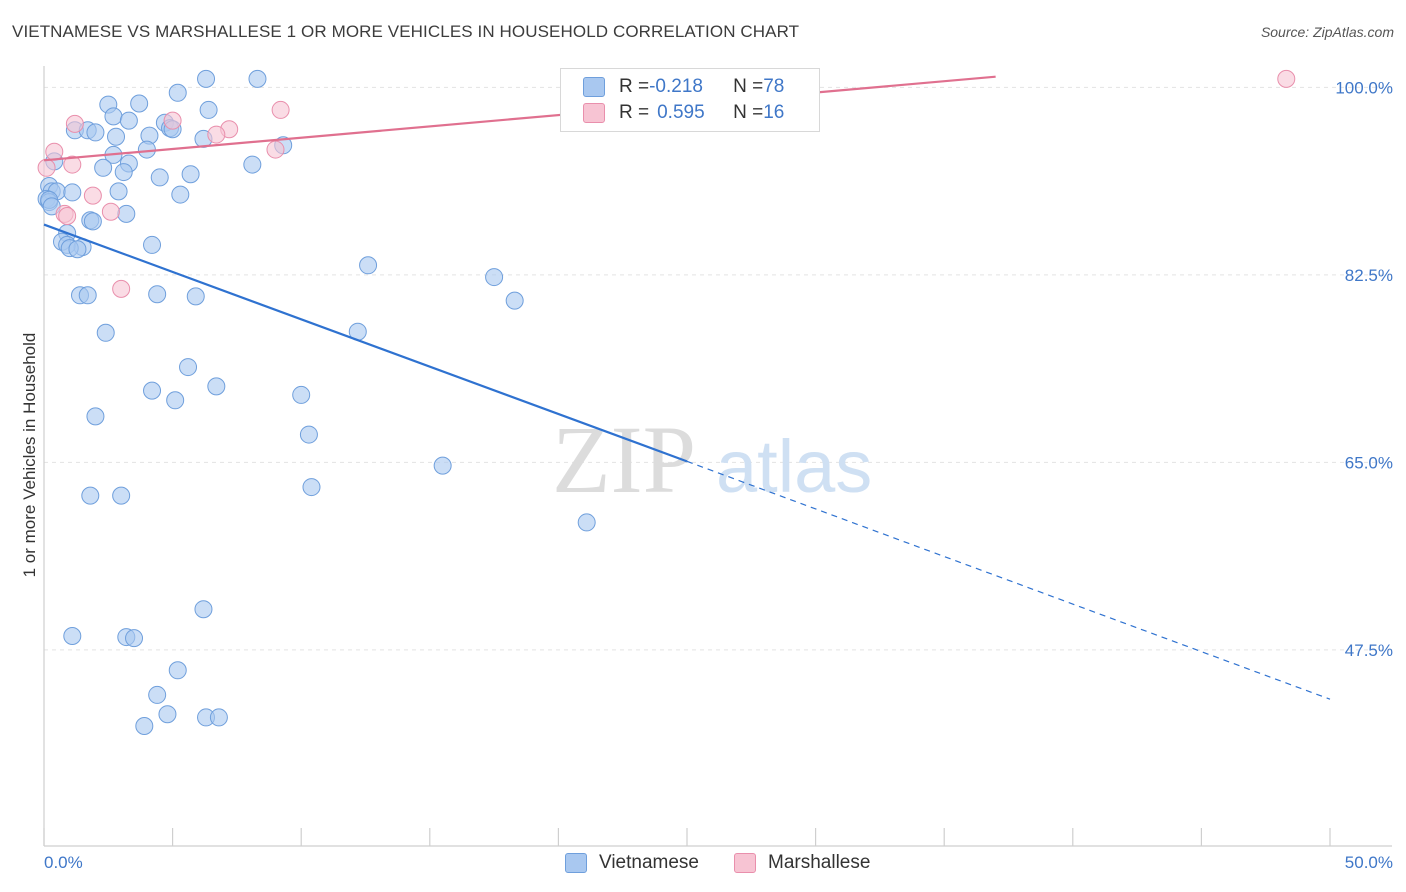 Image resolution: width=1406 pixels, height=892 pixels. What do you see at coordinates (676, 86) in the screenshot?
I see `legend-r-value: -0.218` at bounding box center [676, 86].